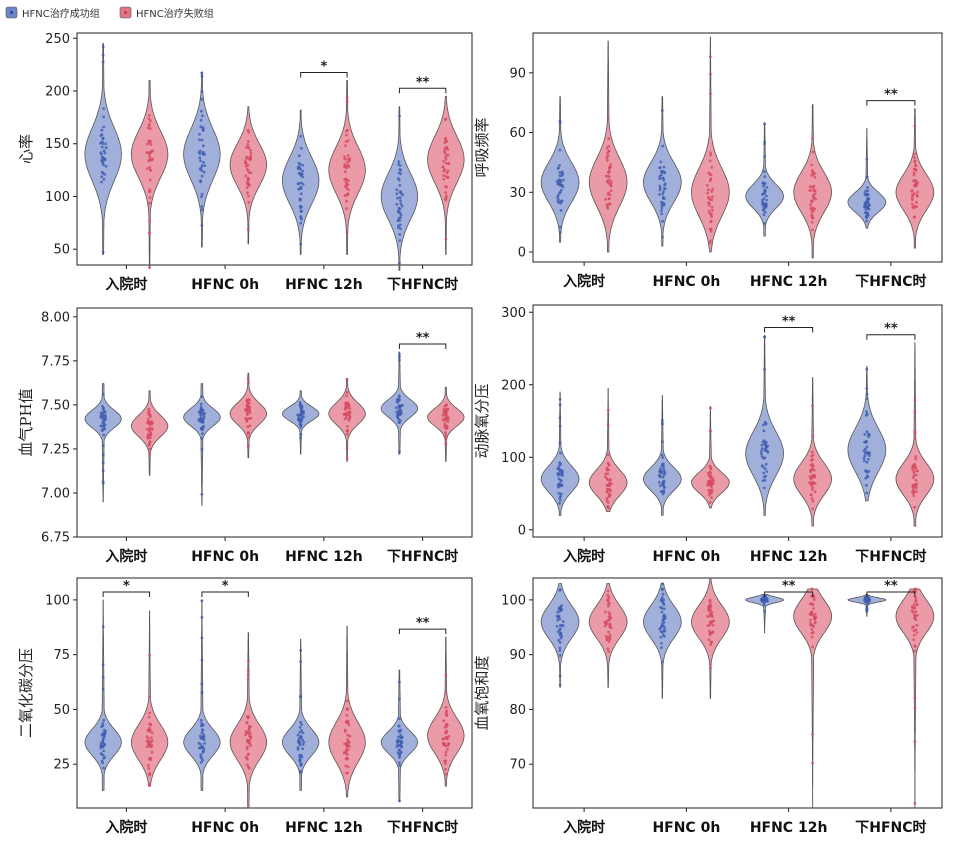  Describe the element at coordinates (789, 586) in the screenshot. I see `significance-label: **` at that location.